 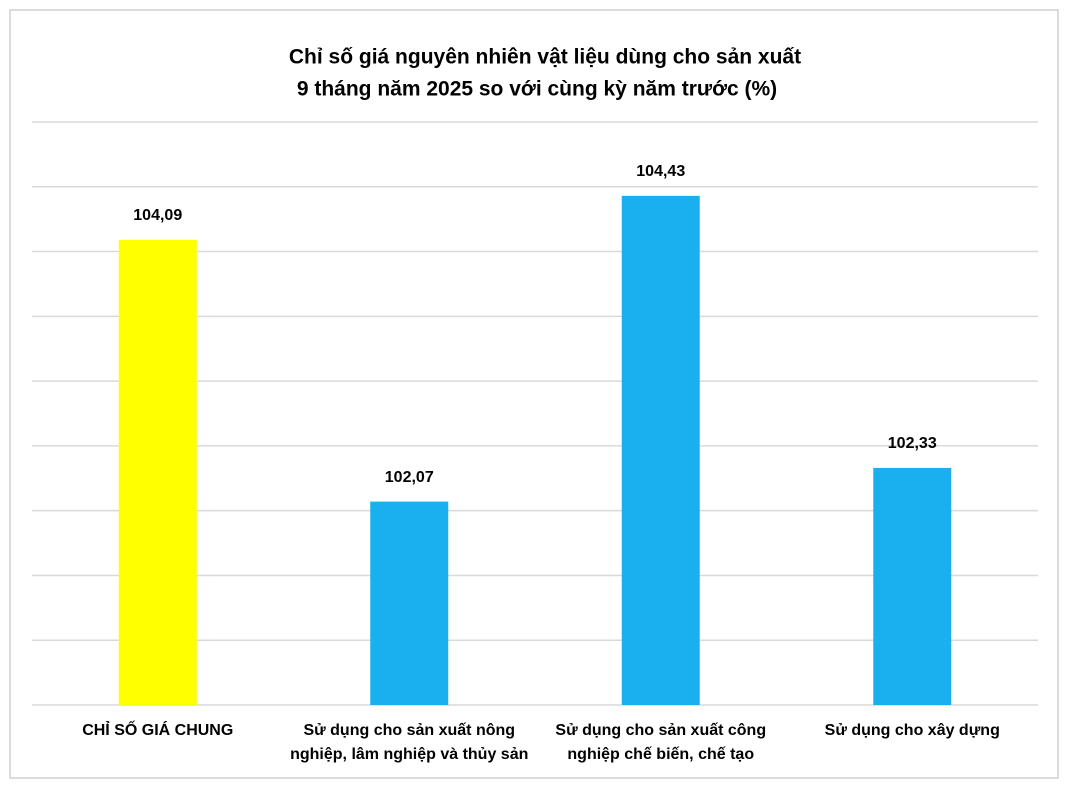 What do you see at coordinates (157, 729) in the screenshot?
I see `x-tick-label: CHỈ SỐ GIÁ CHUNG` at bounding box center [157, 729].